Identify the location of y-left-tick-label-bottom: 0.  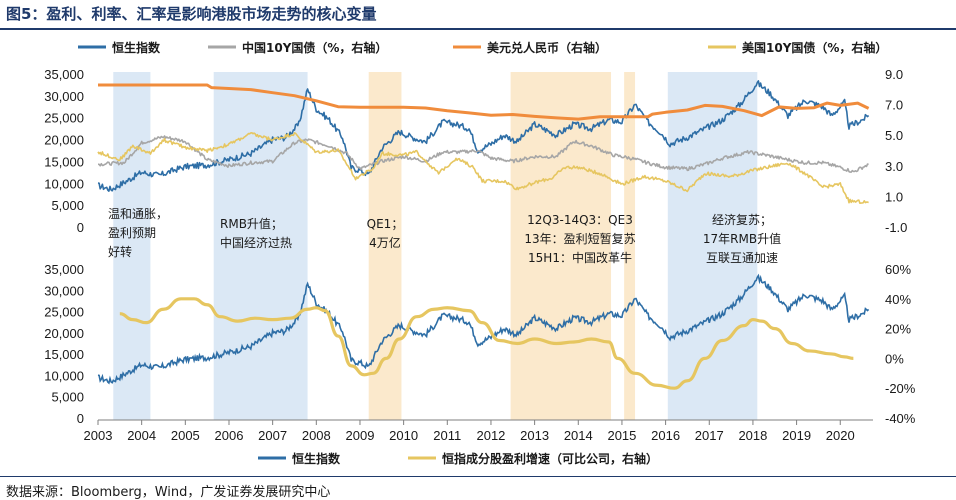
(80, 418).